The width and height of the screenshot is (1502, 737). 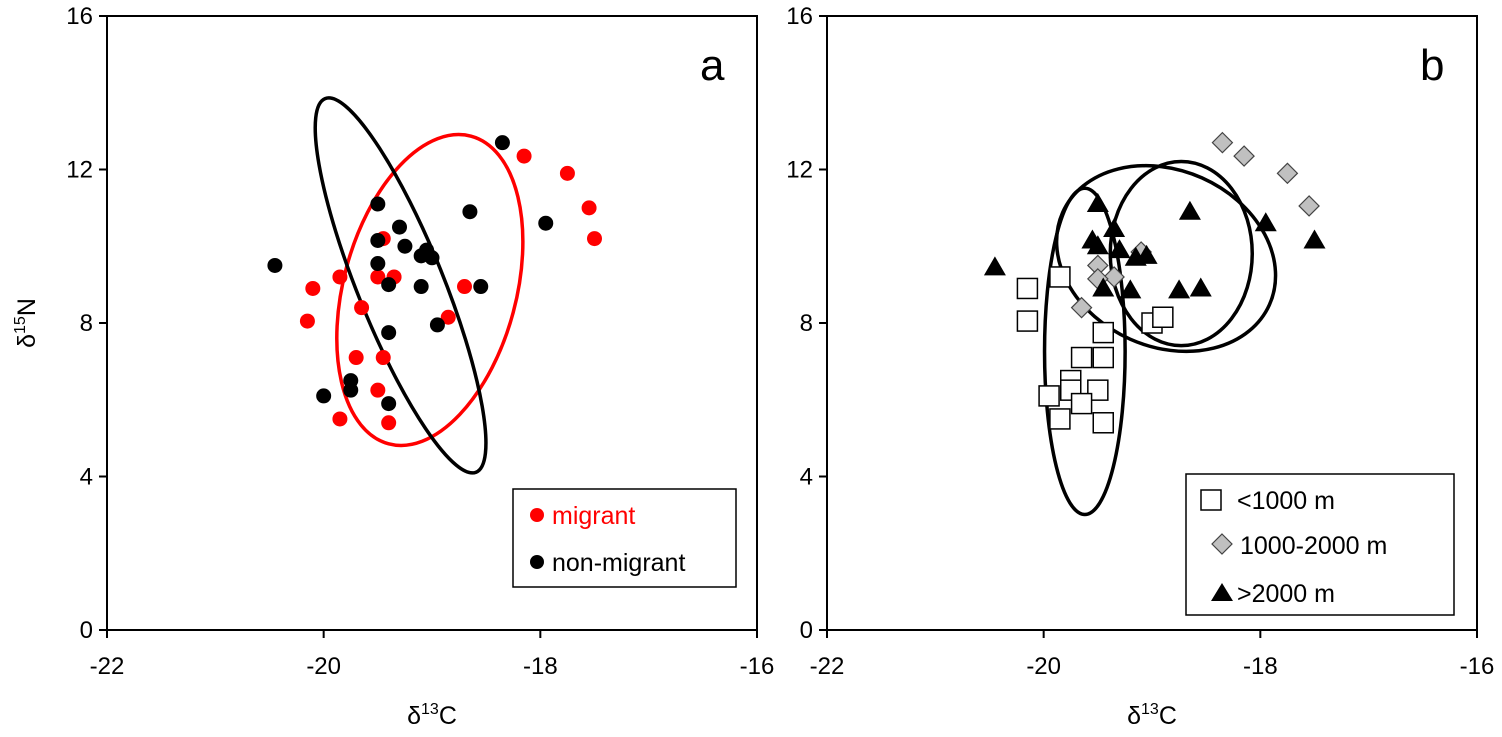 I want to click on legend-under-1000-label: <1000 m, so click(x=1286, y=501).